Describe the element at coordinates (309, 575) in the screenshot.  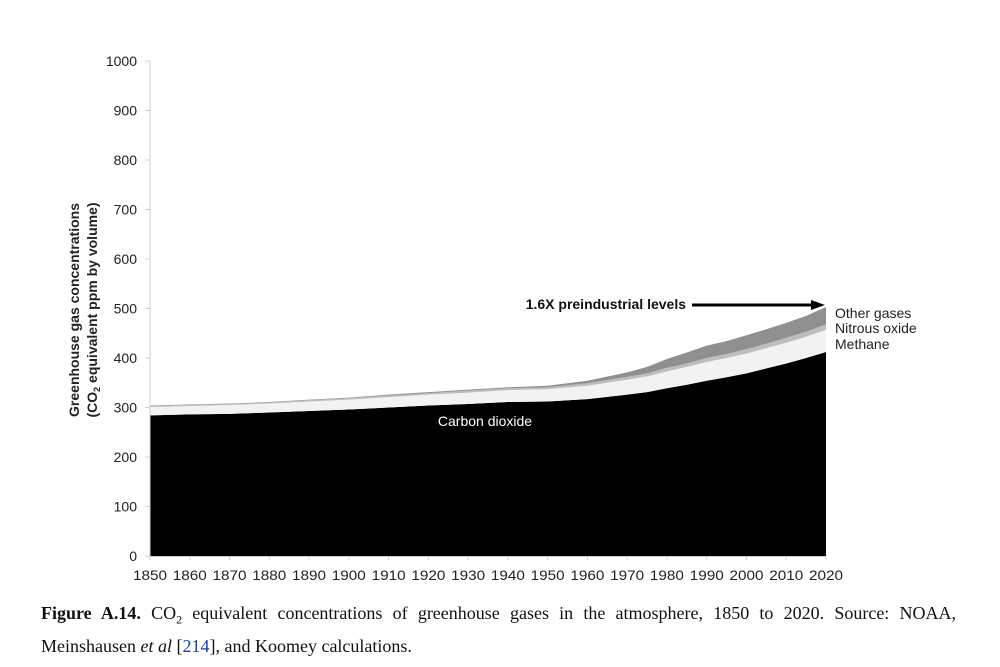
I see `x-tick-label: 1890` at that location.